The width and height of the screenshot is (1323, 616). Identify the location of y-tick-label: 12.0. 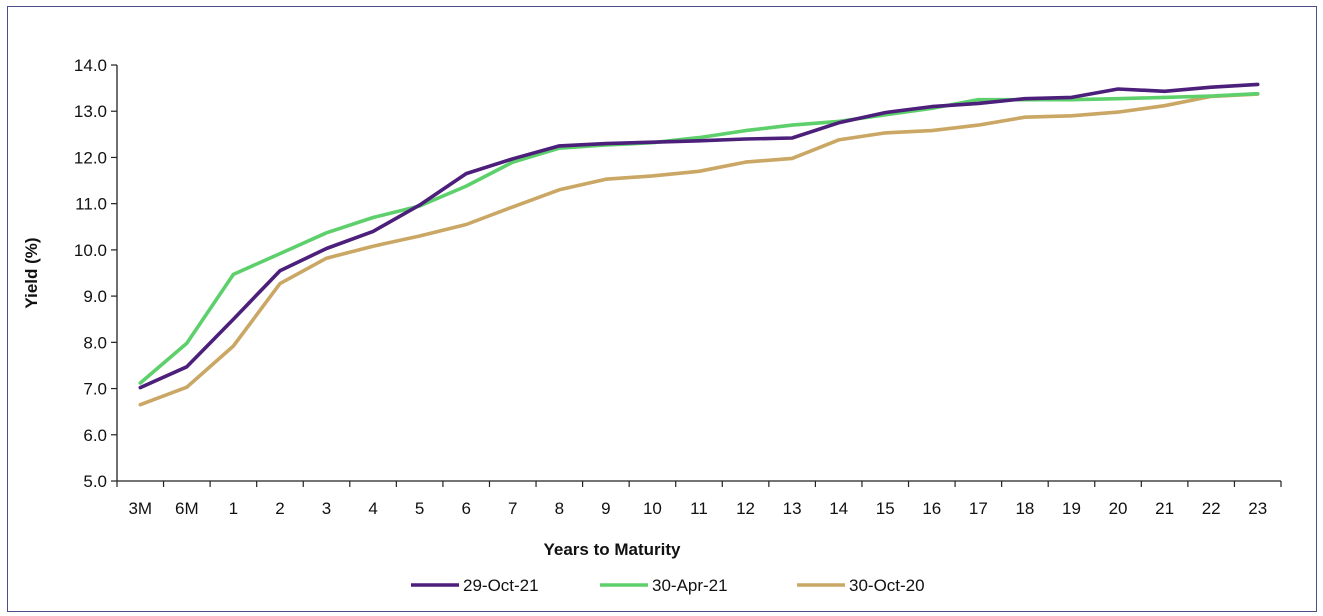
(90, 157).